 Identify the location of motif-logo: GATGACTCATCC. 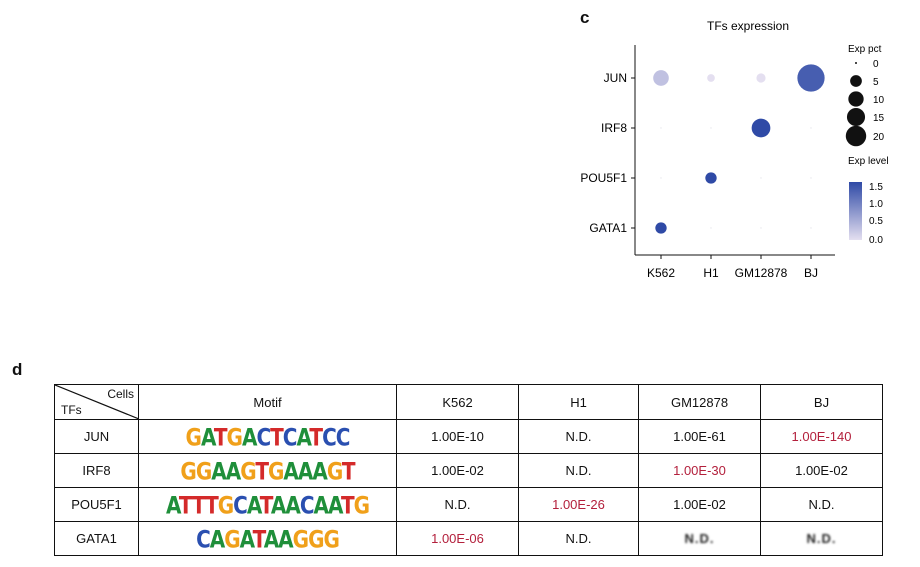
(268, 436).